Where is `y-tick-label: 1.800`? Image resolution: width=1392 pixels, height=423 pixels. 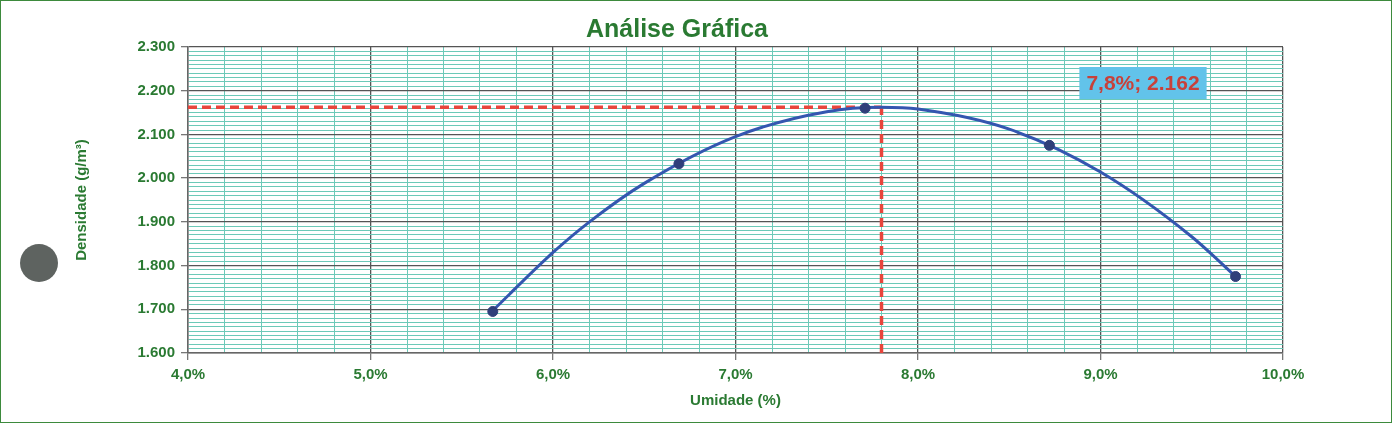 y-tick-label: 1.800 is located at coordinates (156, 264).